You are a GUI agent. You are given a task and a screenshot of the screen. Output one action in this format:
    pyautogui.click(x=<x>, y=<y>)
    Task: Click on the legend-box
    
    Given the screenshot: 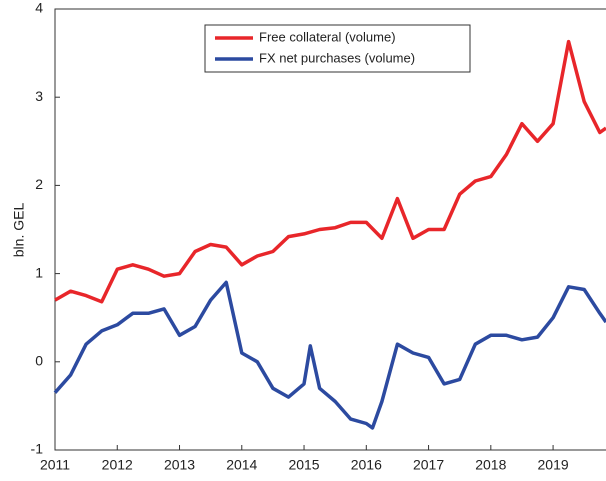 What is the action you would take?
    pyautogui.click(x=337, y=48)
    